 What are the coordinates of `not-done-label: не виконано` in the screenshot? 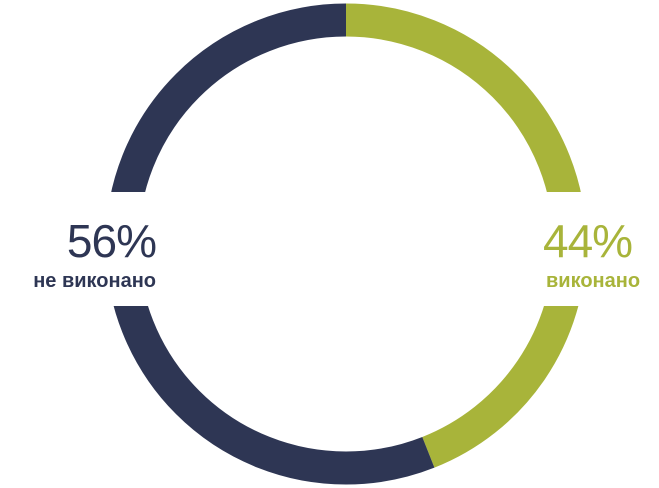 It's located at (94, 281).